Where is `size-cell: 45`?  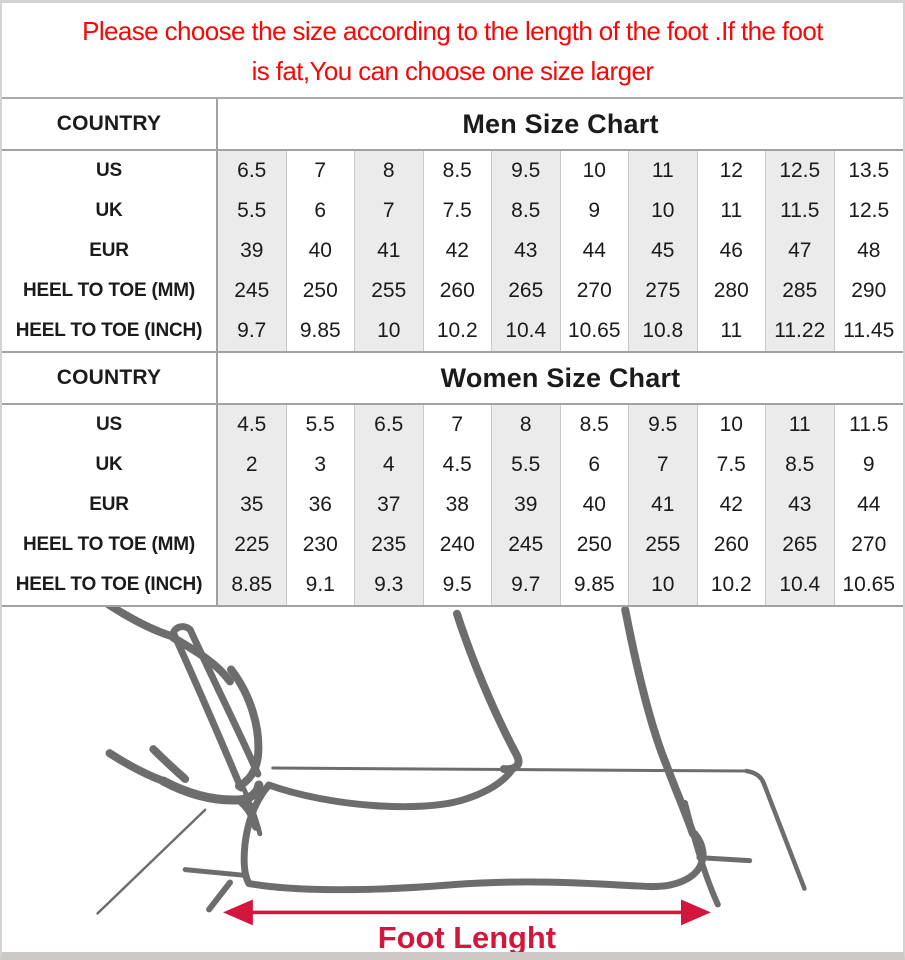 size-cell: 45 is located at coordinates (663, 251).